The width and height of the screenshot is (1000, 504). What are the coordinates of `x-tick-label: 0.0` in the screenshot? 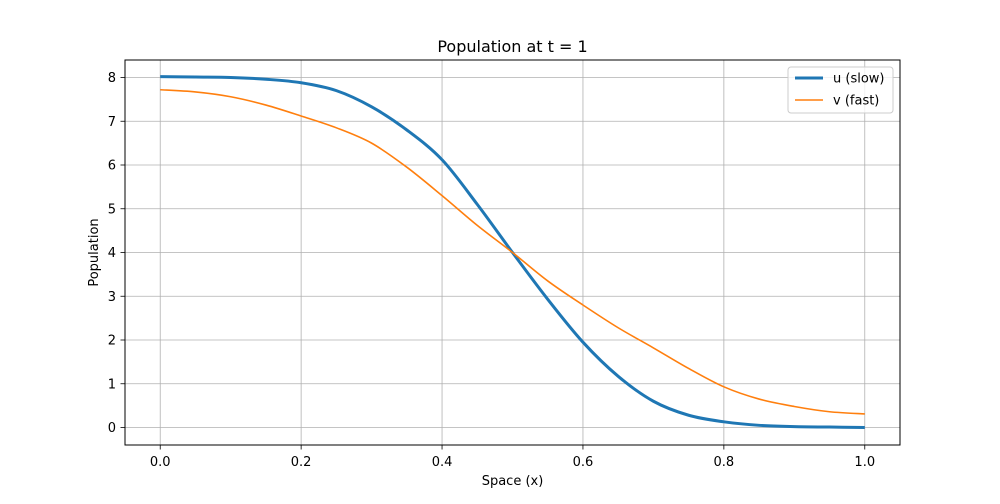 It's located at (160, 462).